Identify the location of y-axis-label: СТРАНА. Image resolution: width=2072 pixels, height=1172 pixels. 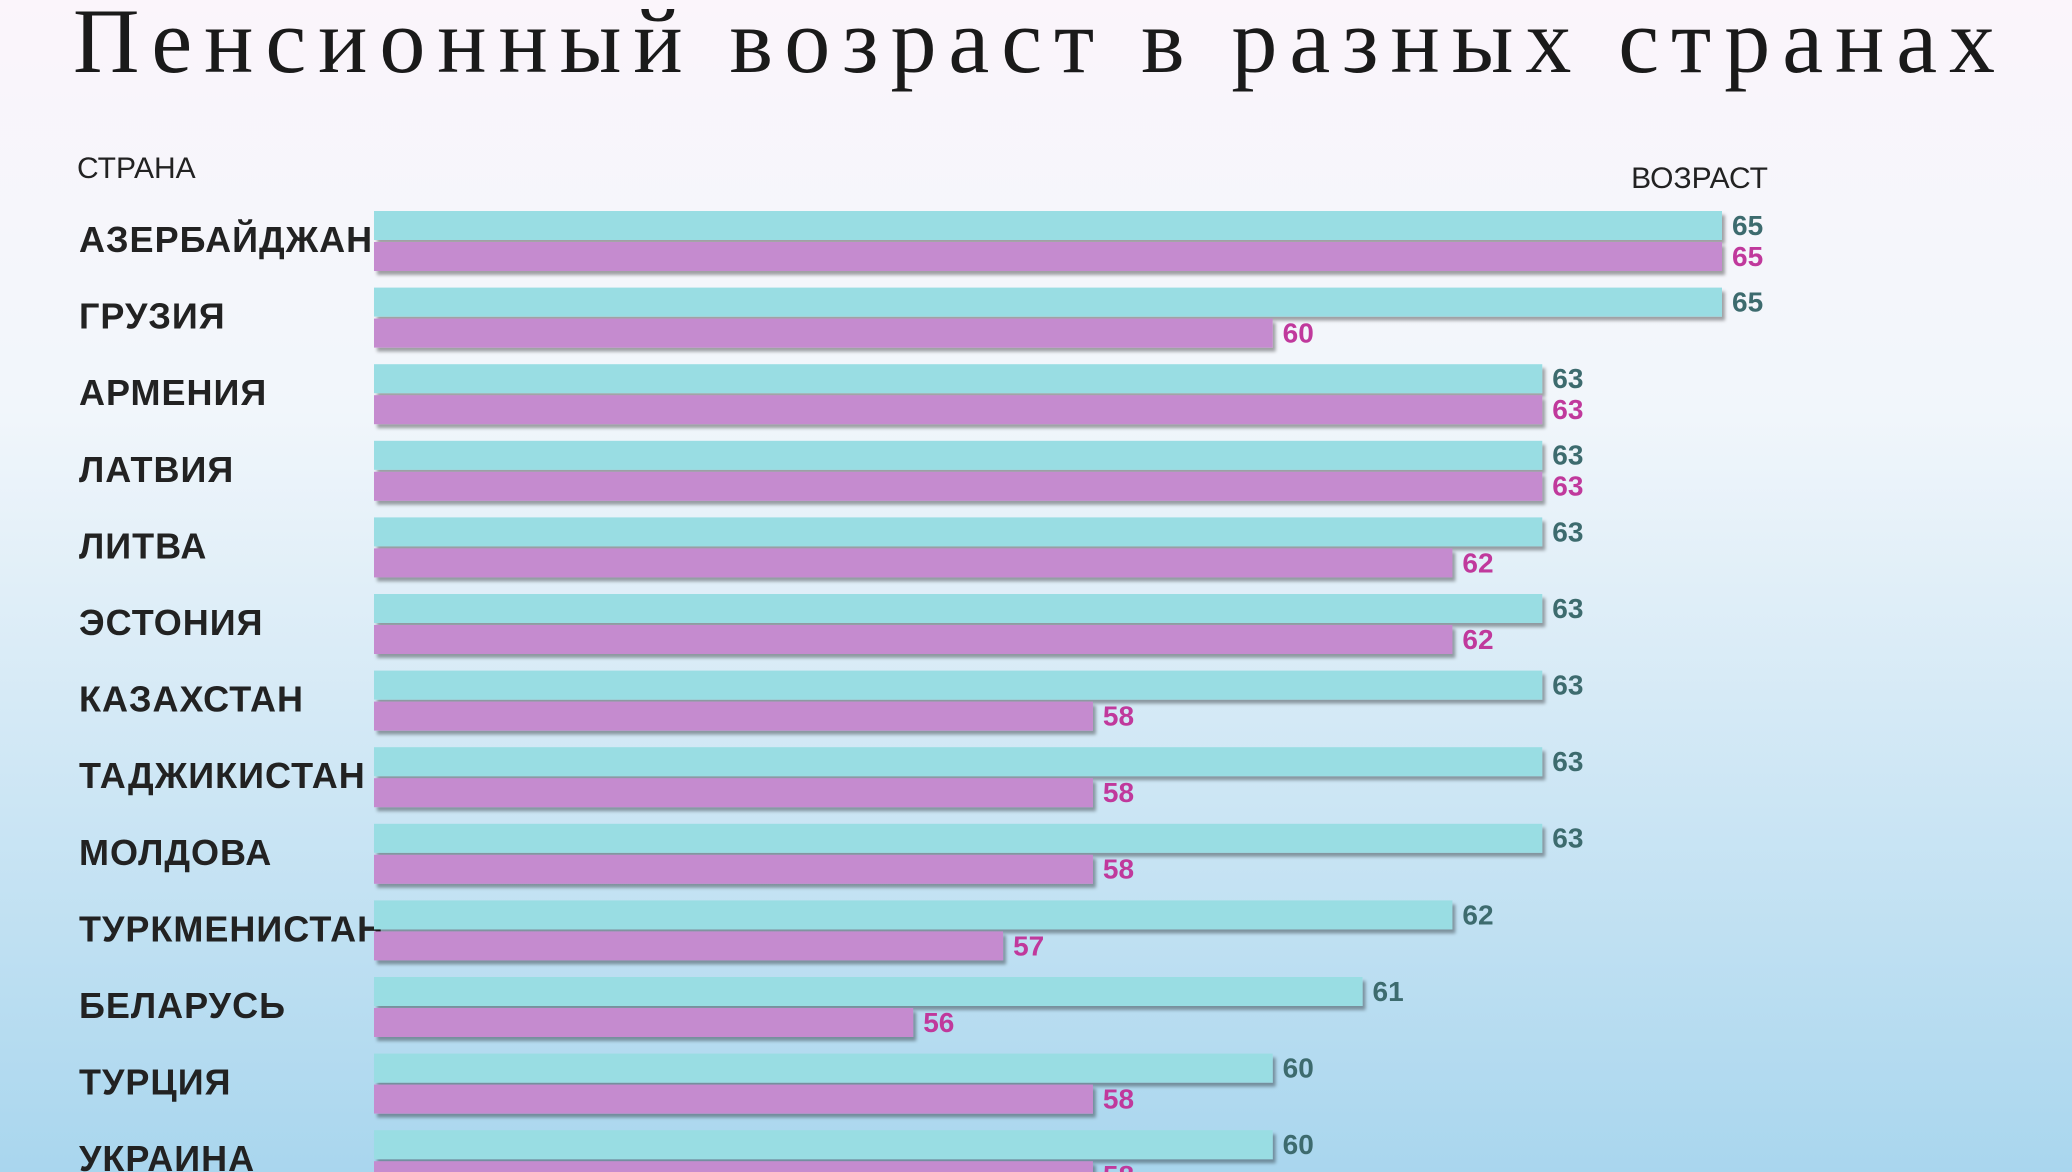
(136, 168).